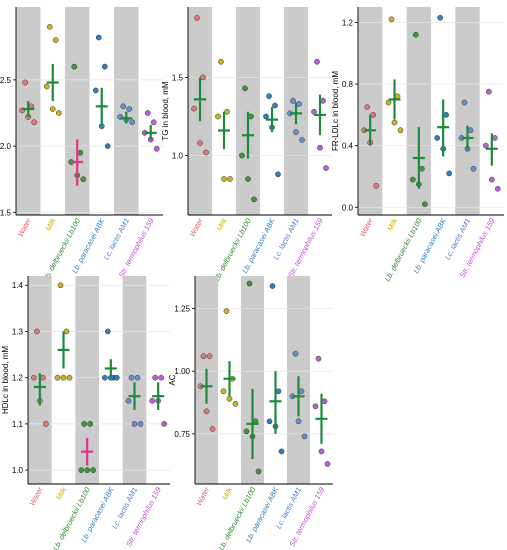 Image resolution: width=507 pixels, height=550 pixels. I want to click on category-band, so click(126, 111).